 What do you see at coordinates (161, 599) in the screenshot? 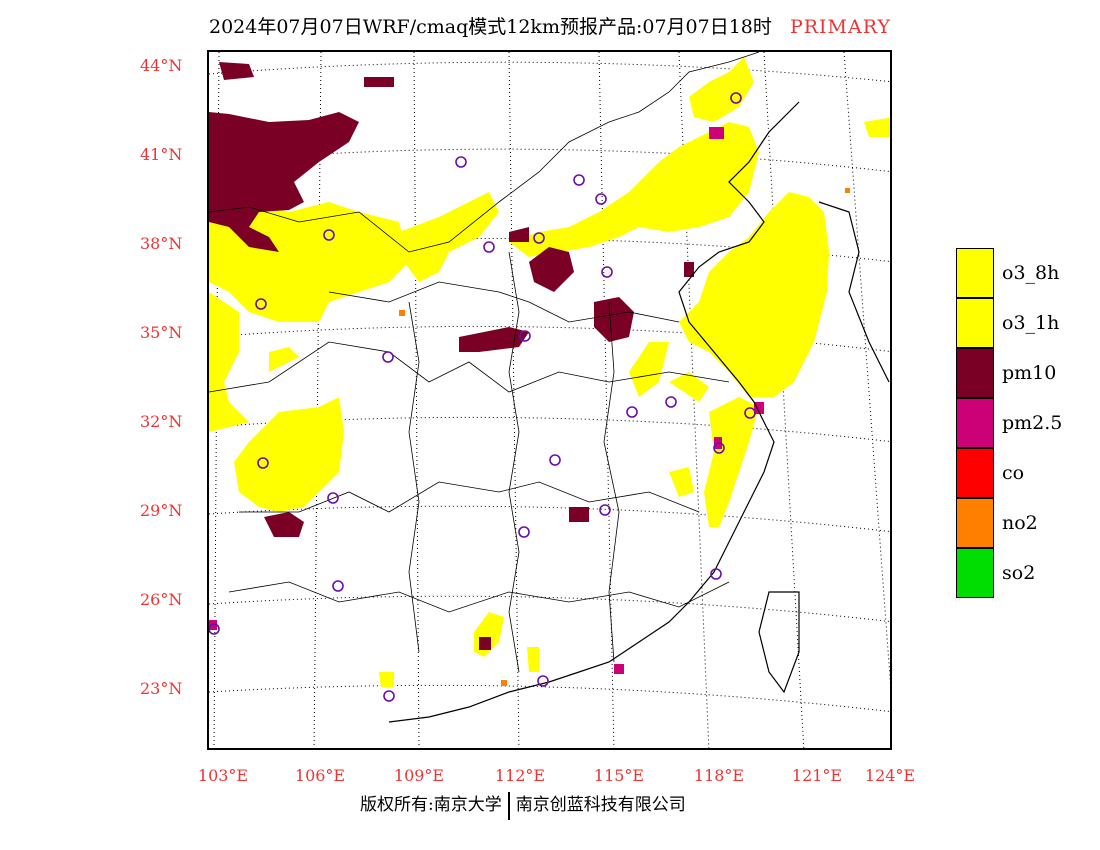
I see `lat-label-26: 26°N` at bounding box center [161, 599].